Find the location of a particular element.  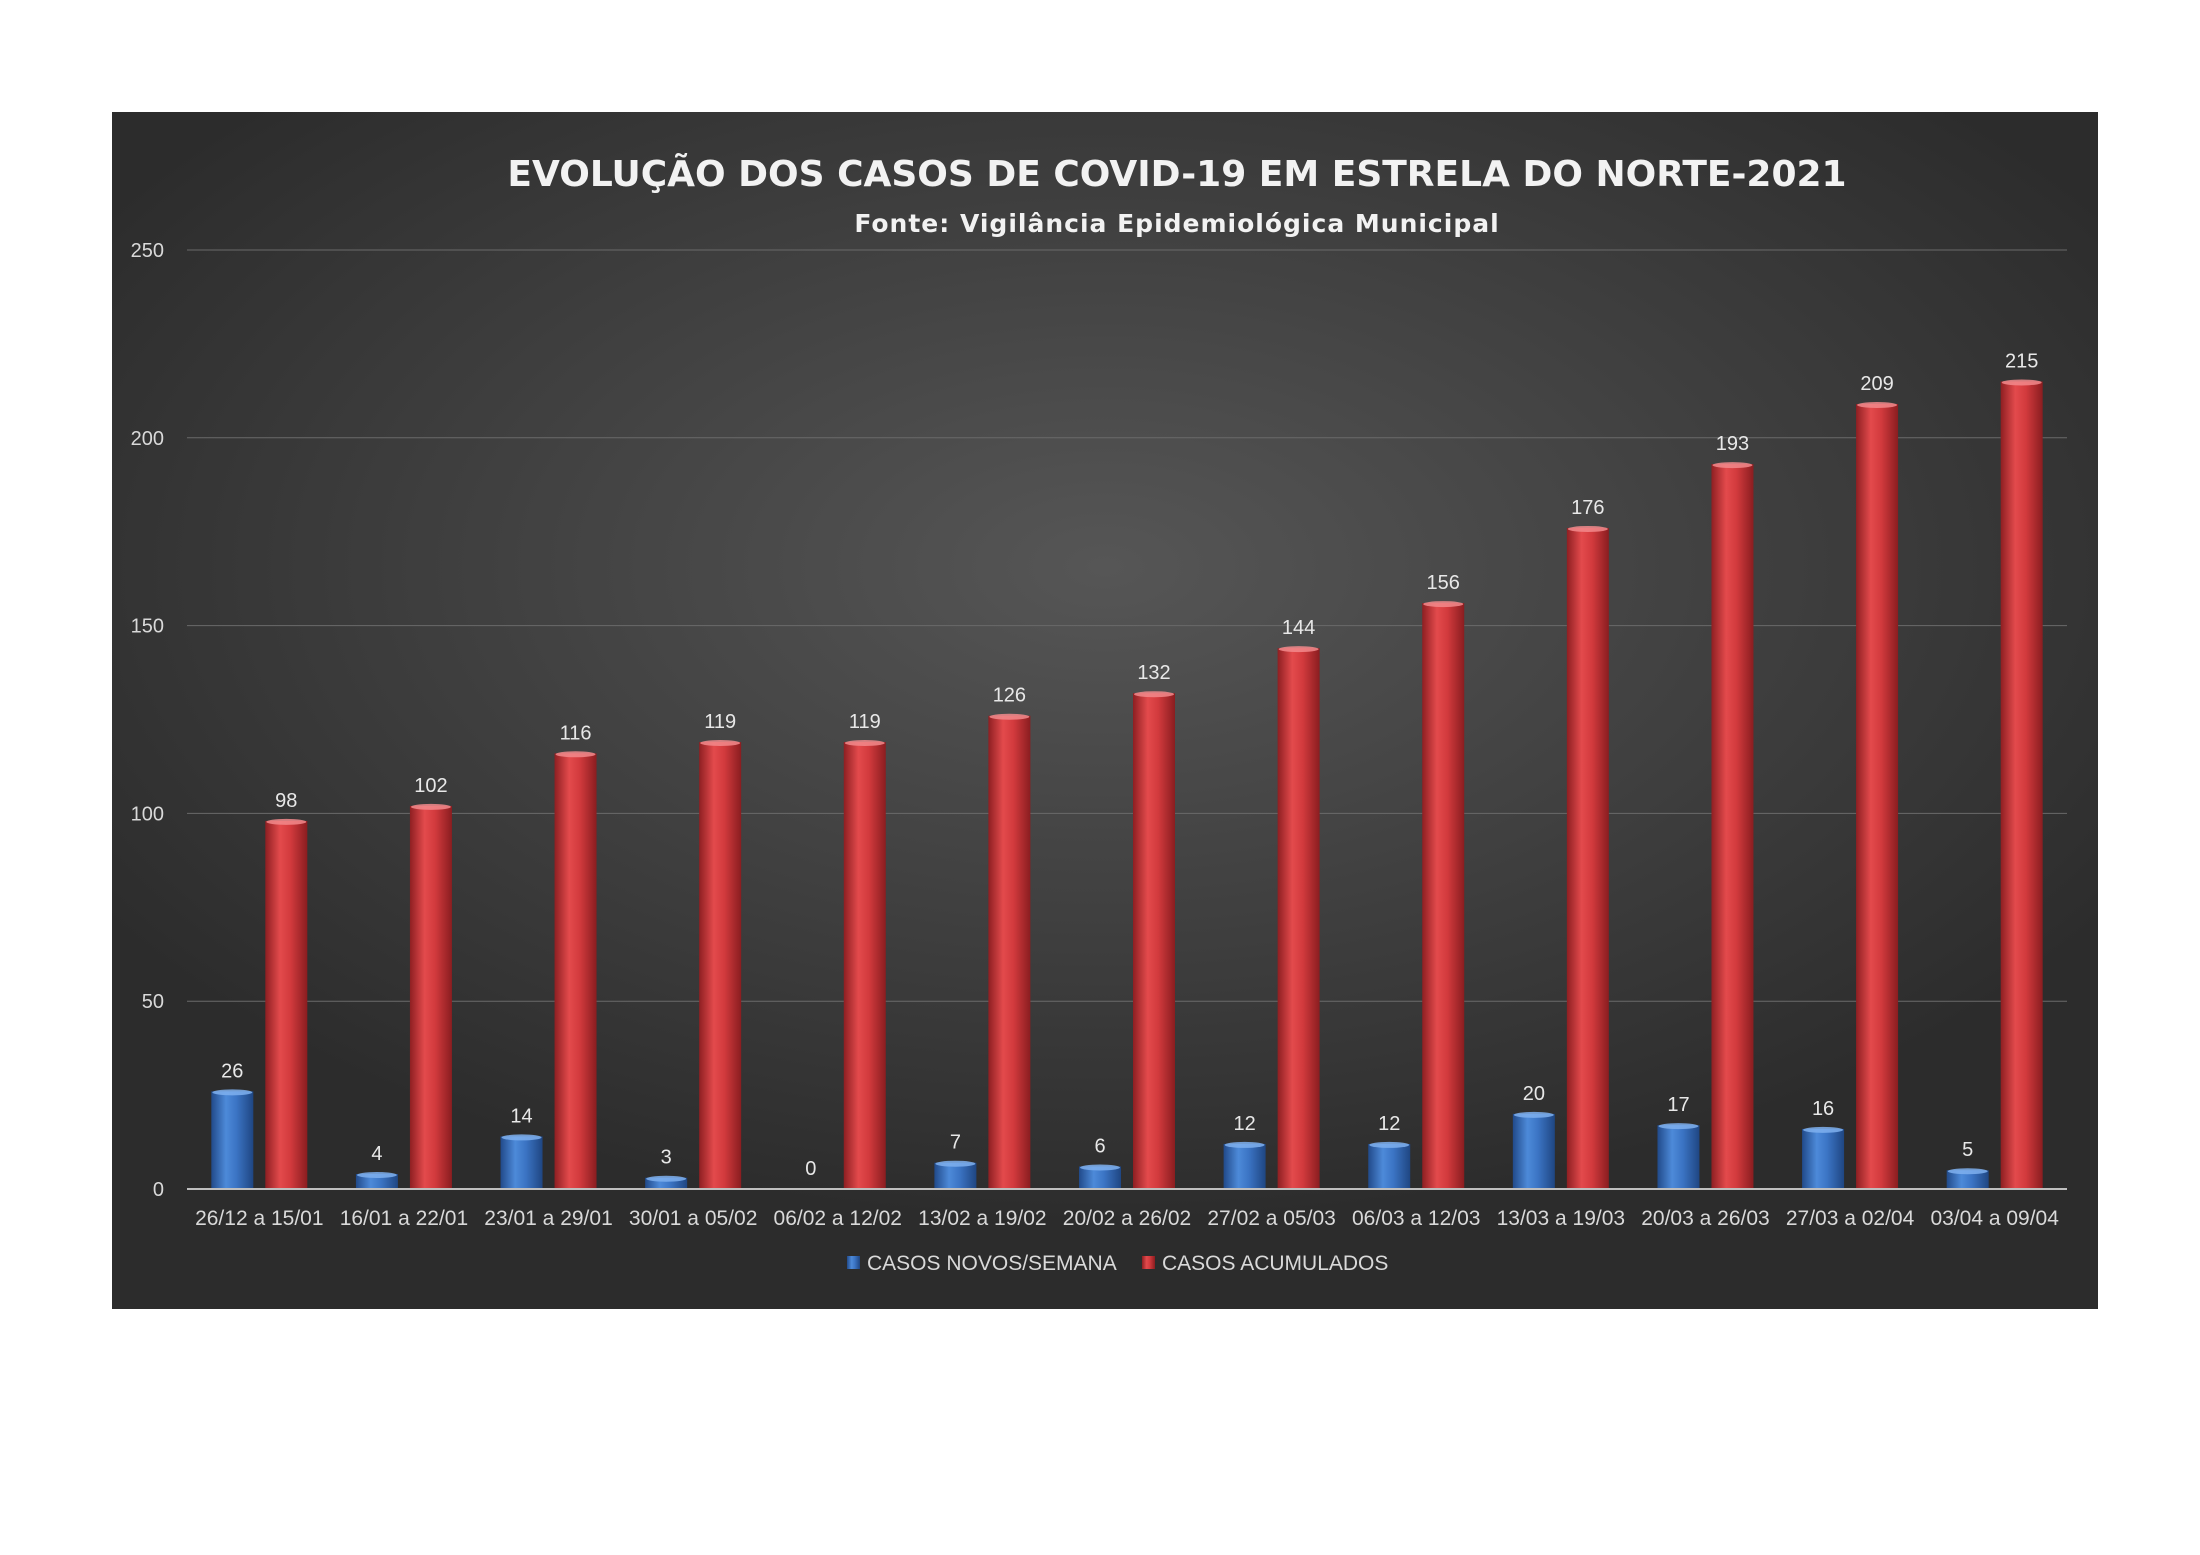

x-category-label: 13/03 a 19/03 is located at coordinates (1561, 1218).